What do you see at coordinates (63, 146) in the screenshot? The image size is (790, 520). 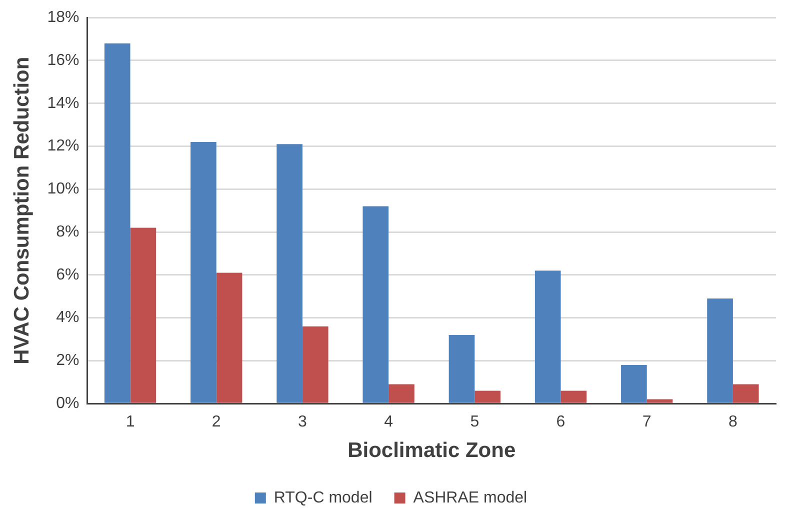 I see `y-tick-label: 12%` at bounding box center [63, 146].